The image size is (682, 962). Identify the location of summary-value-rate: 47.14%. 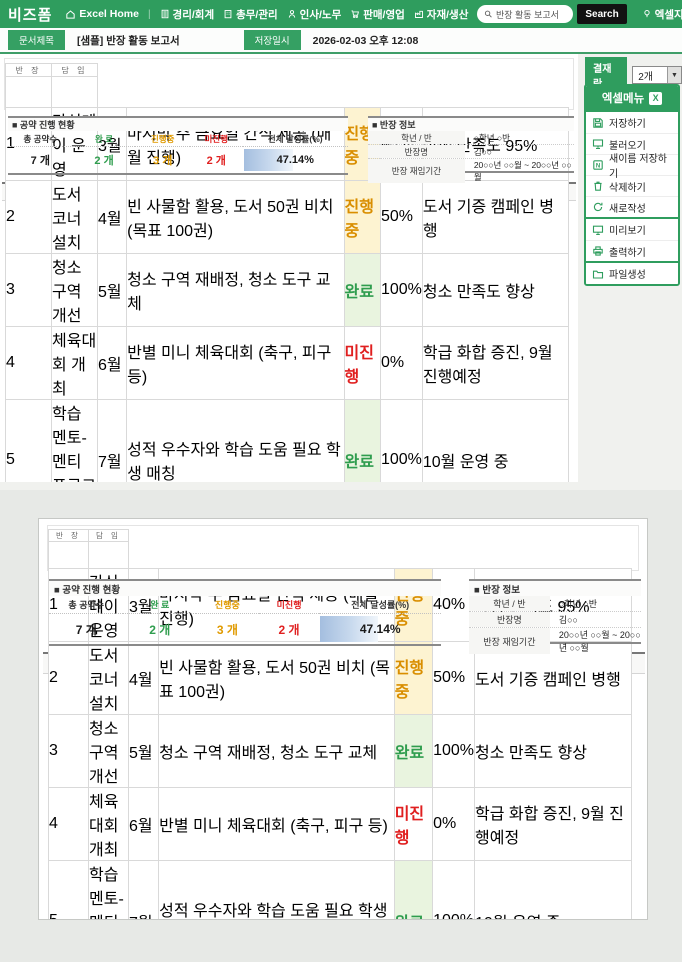
(380, 629).